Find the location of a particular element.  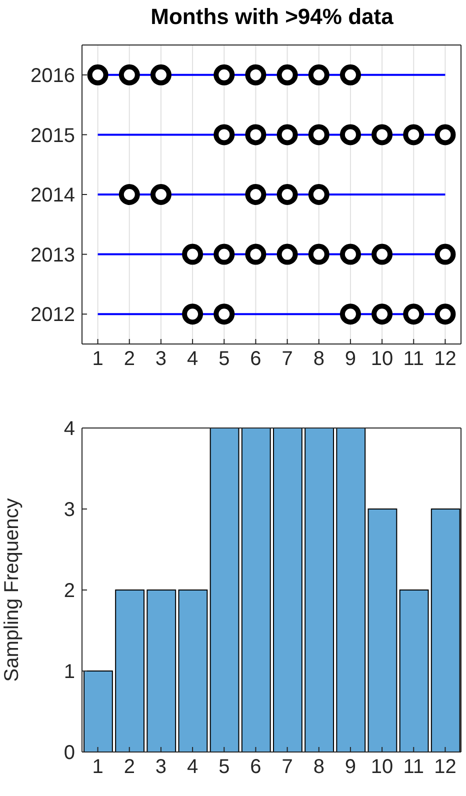

y-tick-label: 2014 is located at coordinates (52, 195).